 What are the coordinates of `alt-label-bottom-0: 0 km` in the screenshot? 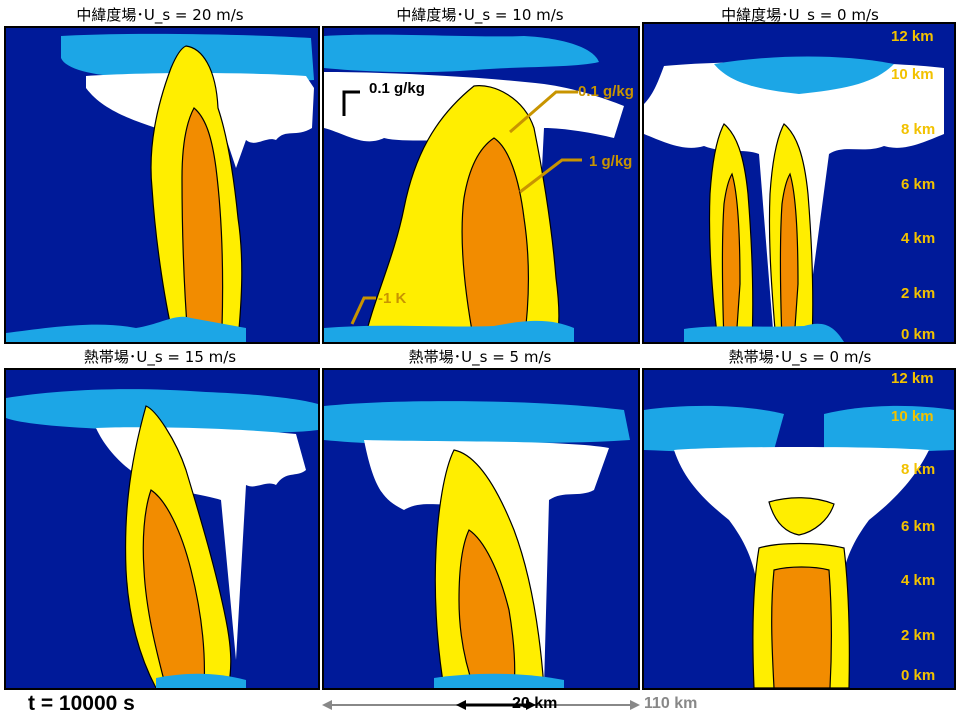 It's located at (918, 675).